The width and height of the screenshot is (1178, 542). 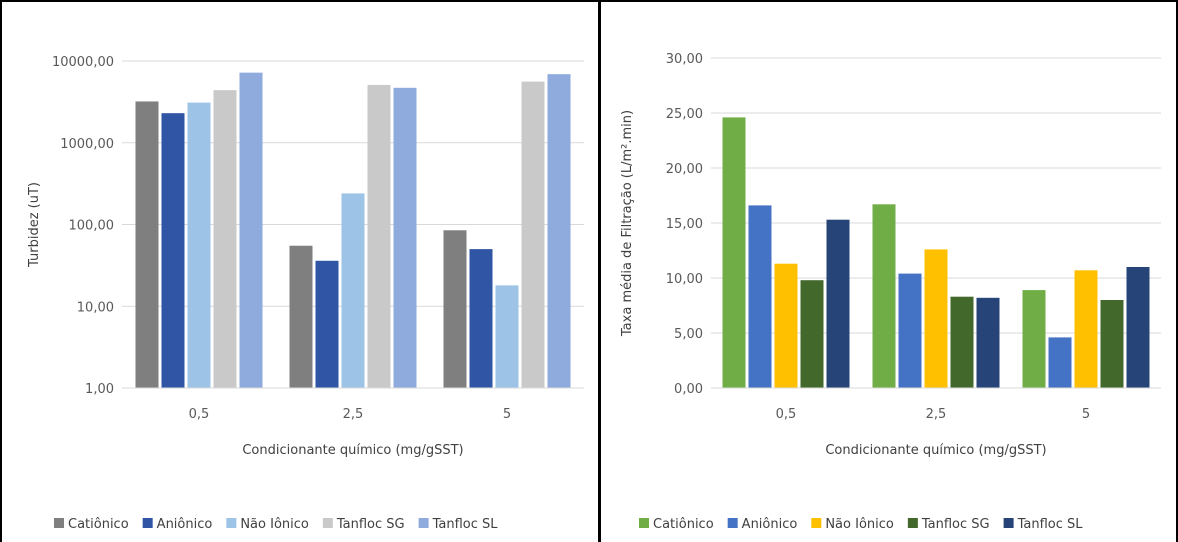 I want to click on y-tick-label: 10000,00, so click(x=83, y=62).